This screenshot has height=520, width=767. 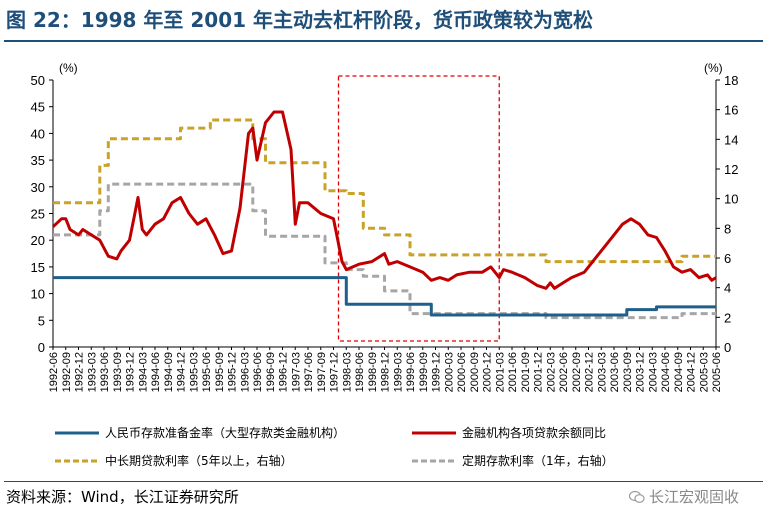 What do you see at coordinates (727, 347) in the screenshot?
I see `right-tick-label: 0` at bounding box center [727, 347].